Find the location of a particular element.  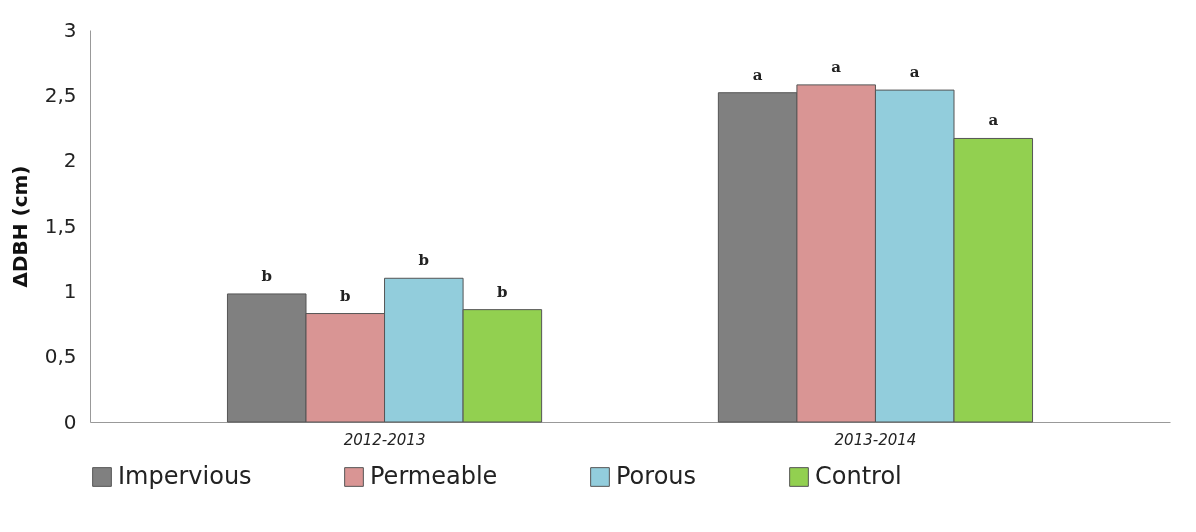

legend-label: Impervious is located at coordinates (185, 476).